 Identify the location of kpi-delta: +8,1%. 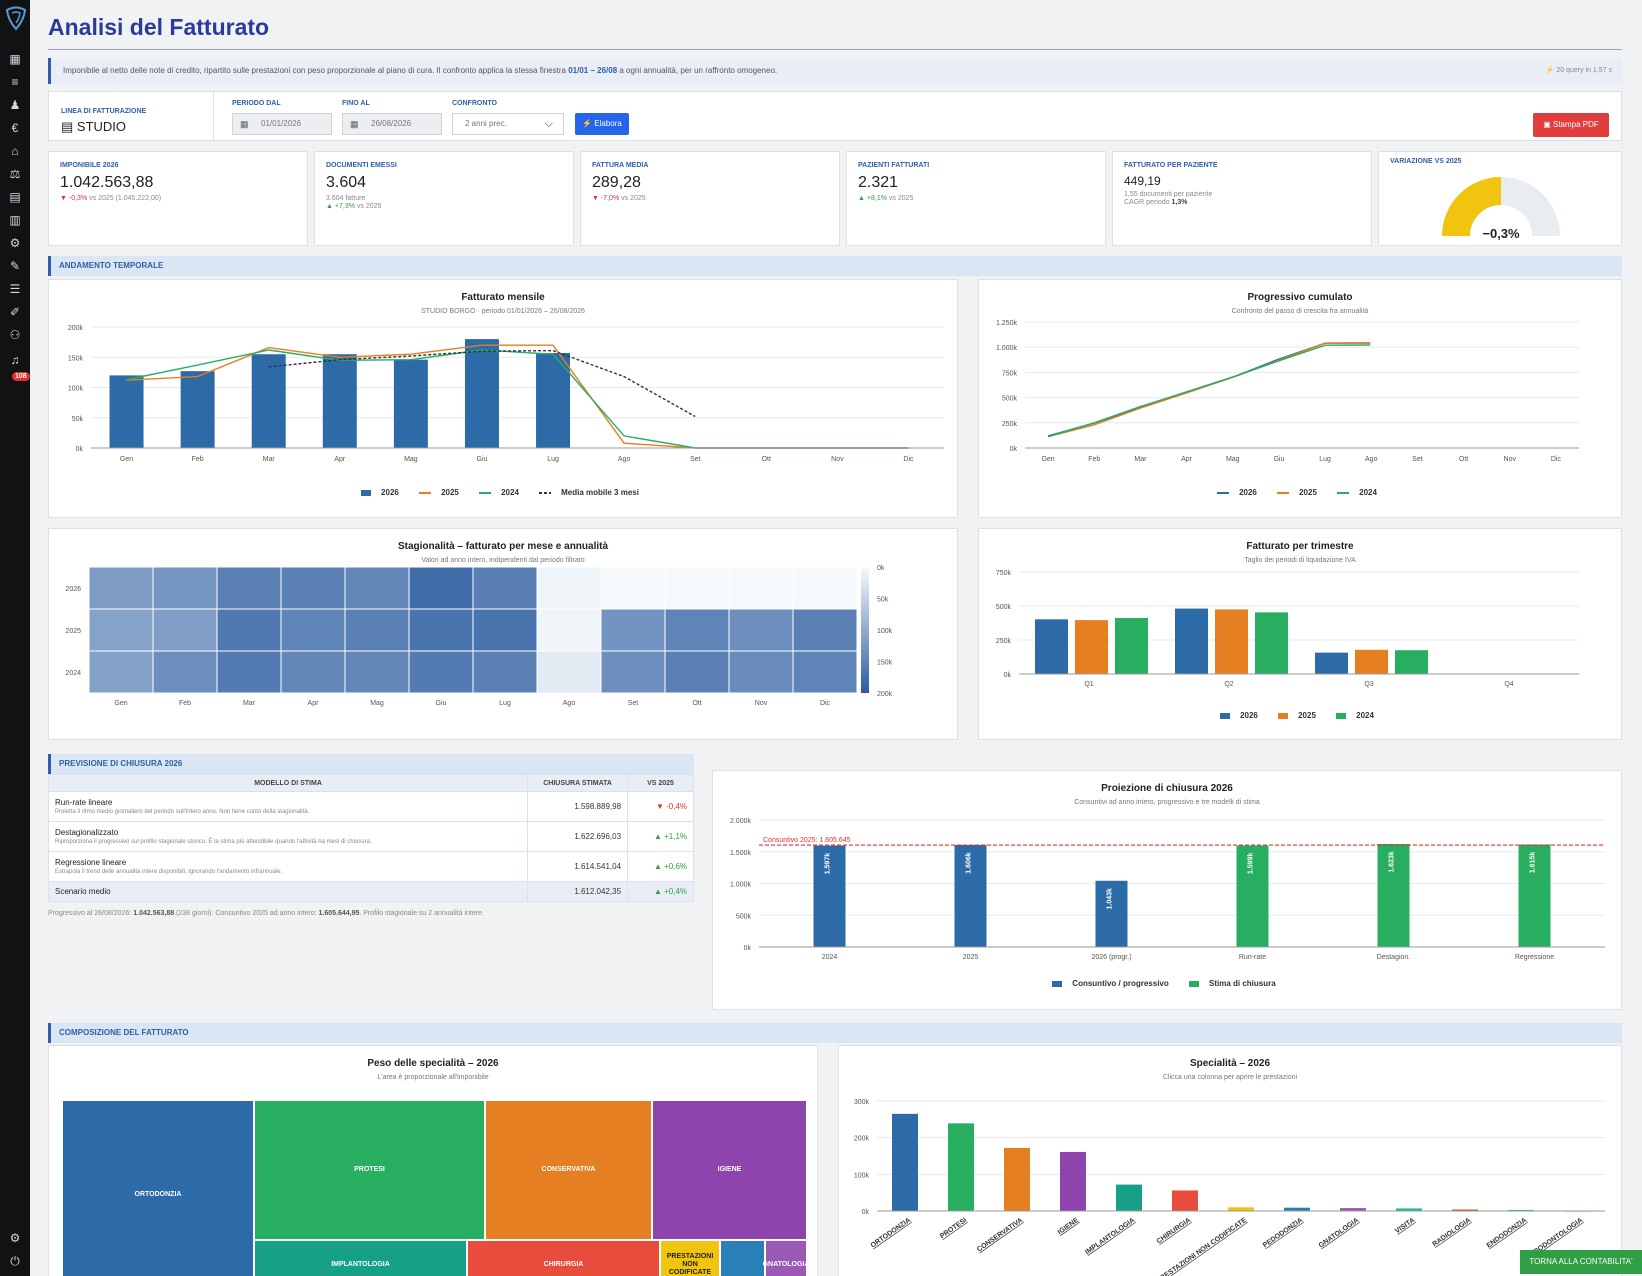
(876, 198).